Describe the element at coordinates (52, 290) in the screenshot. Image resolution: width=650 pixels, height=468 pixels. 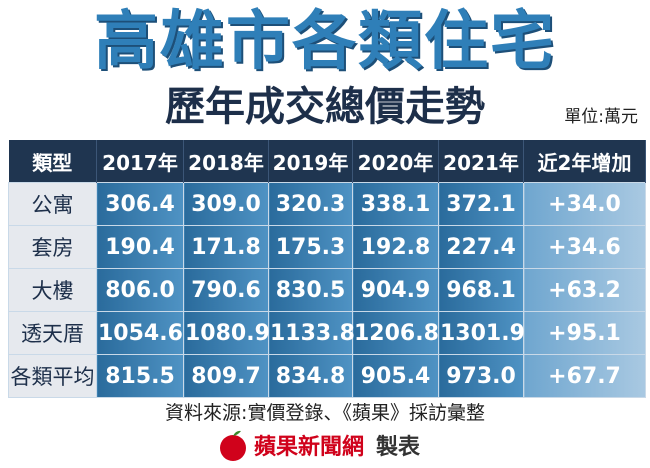
I see `row-label: 大樓` at that location.